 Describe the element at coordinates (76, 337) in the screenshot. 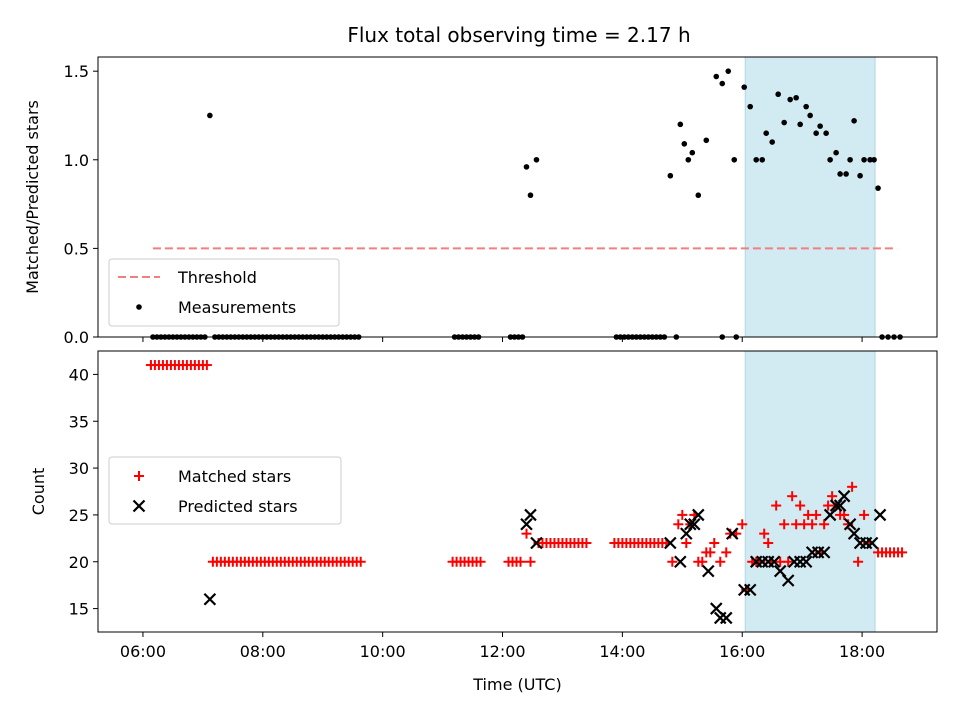

I see `y-tick-label: 0.0` at that location.